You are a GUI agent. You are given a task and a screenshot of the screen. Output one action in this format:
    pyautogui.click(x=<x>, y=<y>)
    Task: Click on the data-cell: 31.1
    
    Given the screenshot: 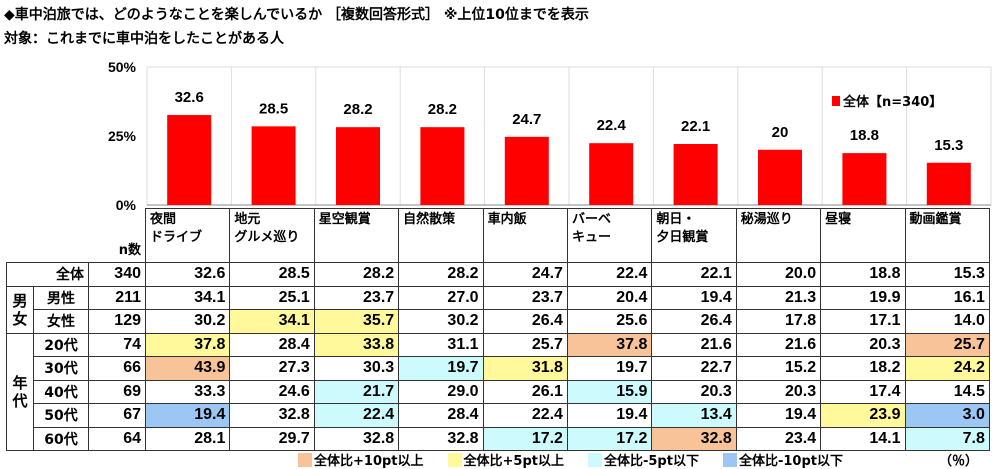 What is the action you would take?
    pyautogui.click(x=441, y=344)
    